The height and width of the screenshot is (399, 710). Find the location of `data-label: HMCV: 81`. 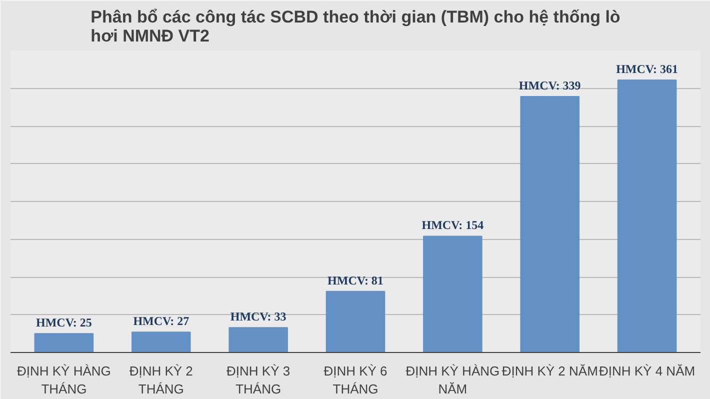

data-label: HMCV: 81 is located at coordinates (356, 280).